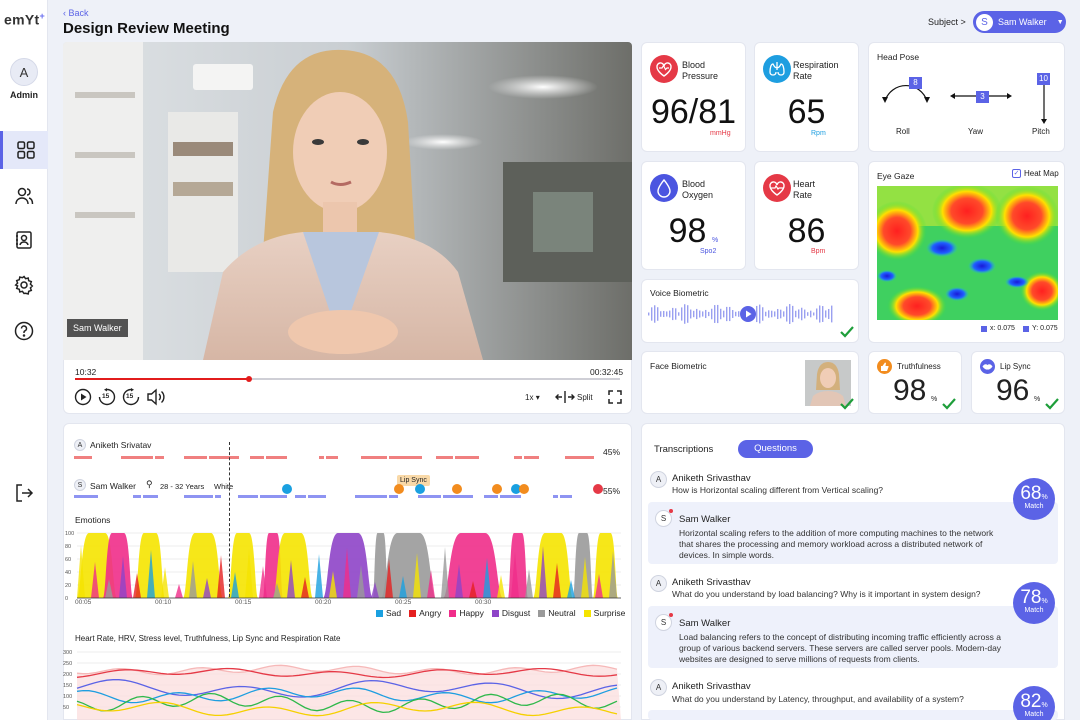  Describe the element at coordinates (949, 404) in the screenshot. I see `truth-check-icon` at that location.